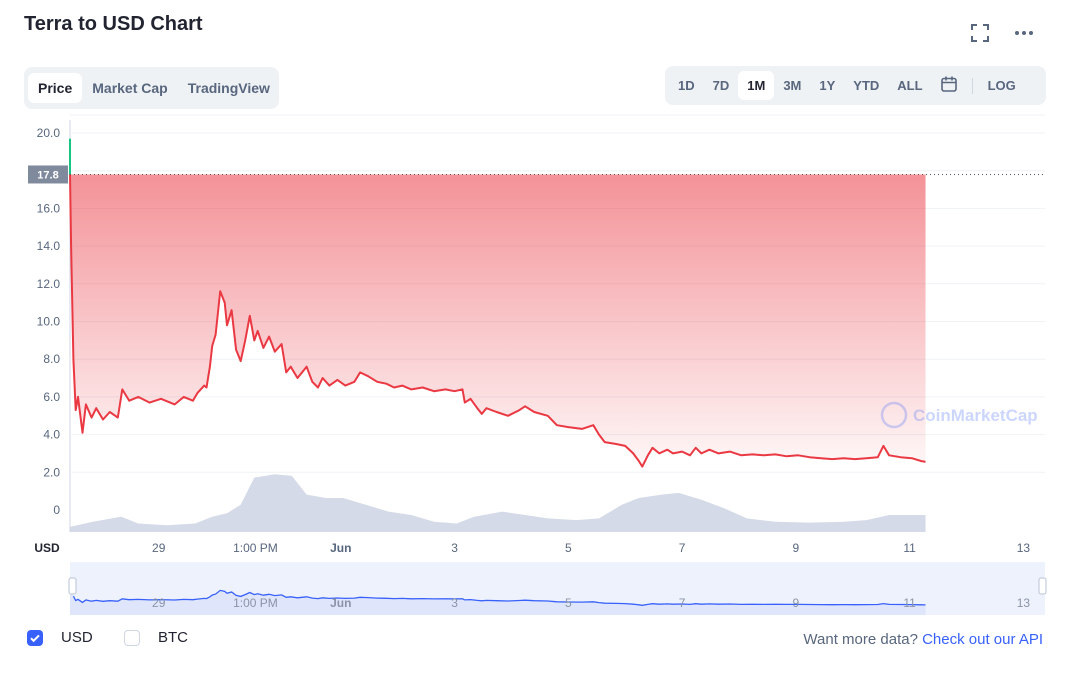 The width and height of the screenshot is (1073, 677). I want to click on tab-price: Price, so click(55, 88).